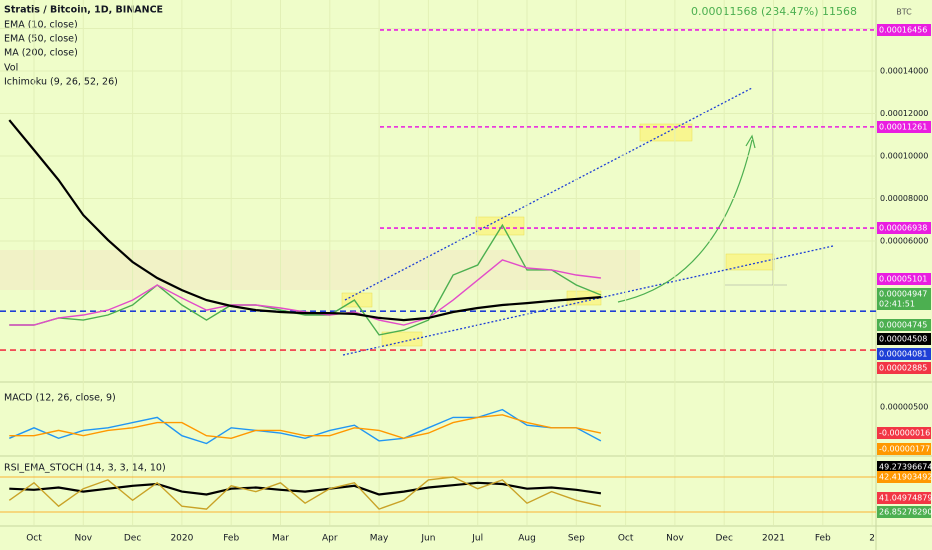 Image resolution: width=932 pixels, height=550 pixels. Describe the element at coordinates (750, 141) in the screenshot. I see `arrow-head` at that location.